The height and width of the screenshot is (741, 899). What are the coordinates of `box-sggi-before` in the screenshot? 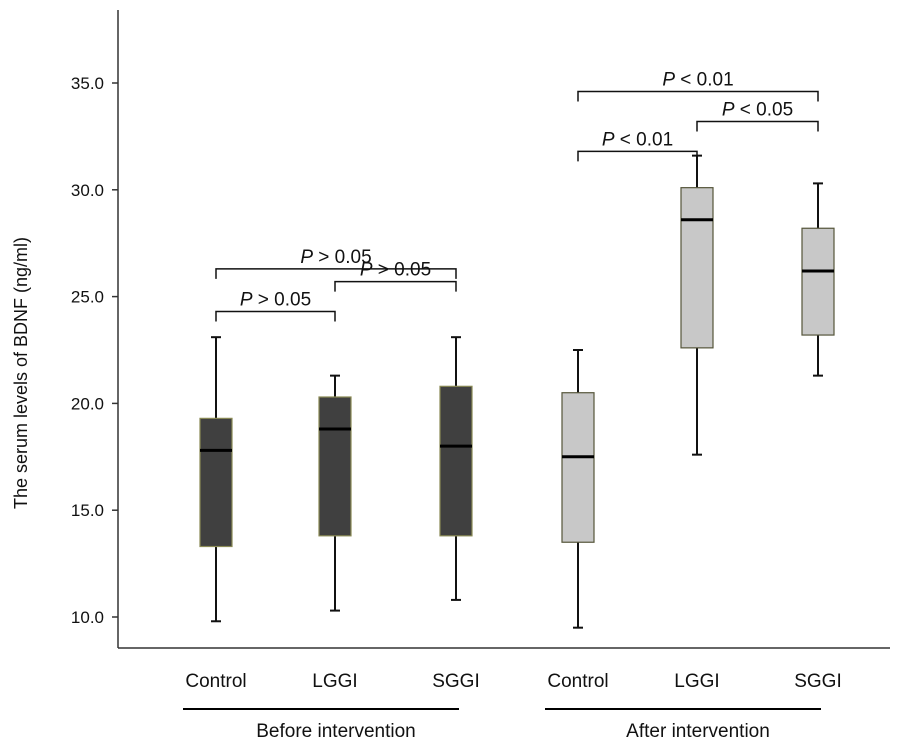 It's located at (456, 461).